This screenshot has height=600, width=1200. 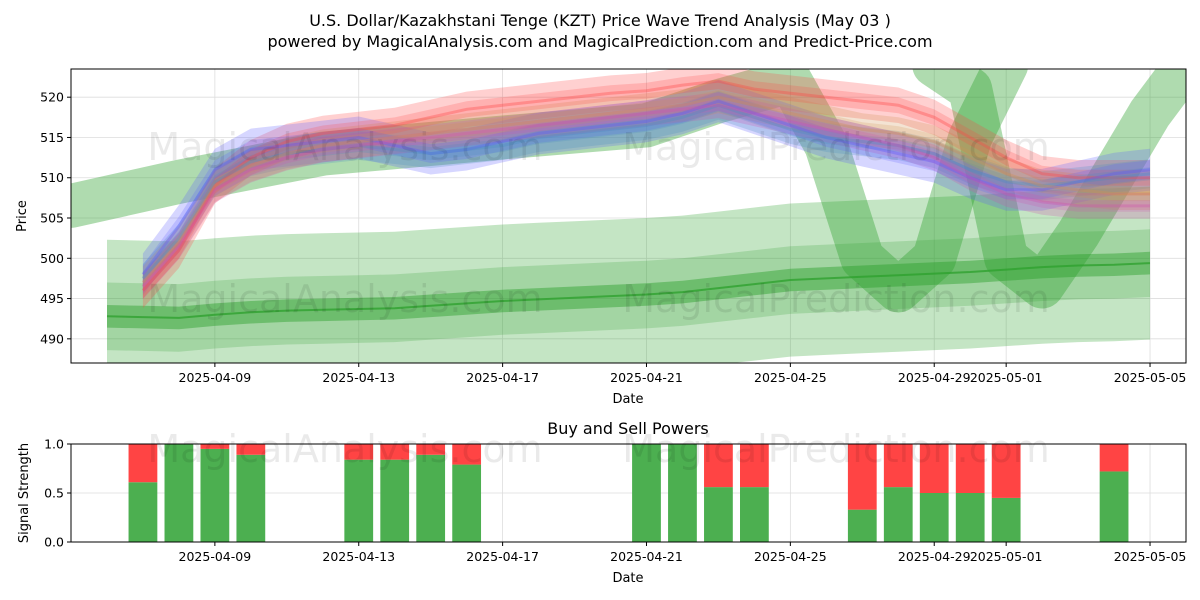 What do you see at coordinates (54, 444) in the screenshot?
I see `signal-y-tick-label: 1.0` at bounding box center [54, 444].